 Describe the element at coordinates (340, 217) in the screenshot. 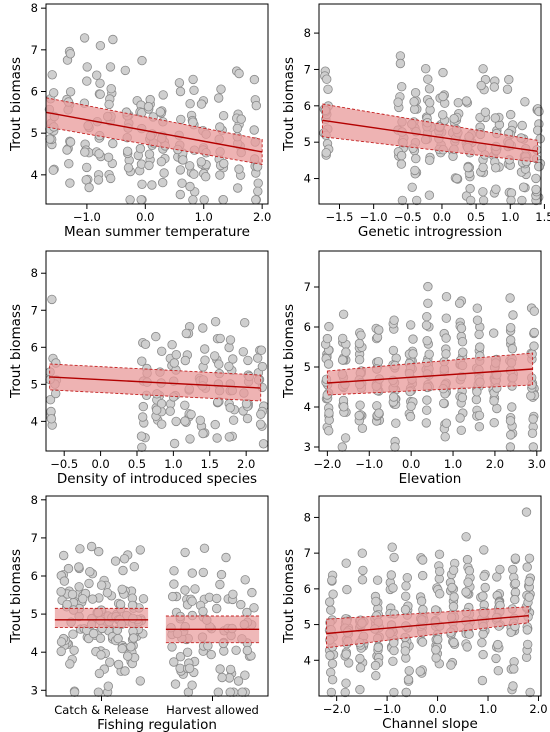

I see `x-tick-label: −1.5` at that location.